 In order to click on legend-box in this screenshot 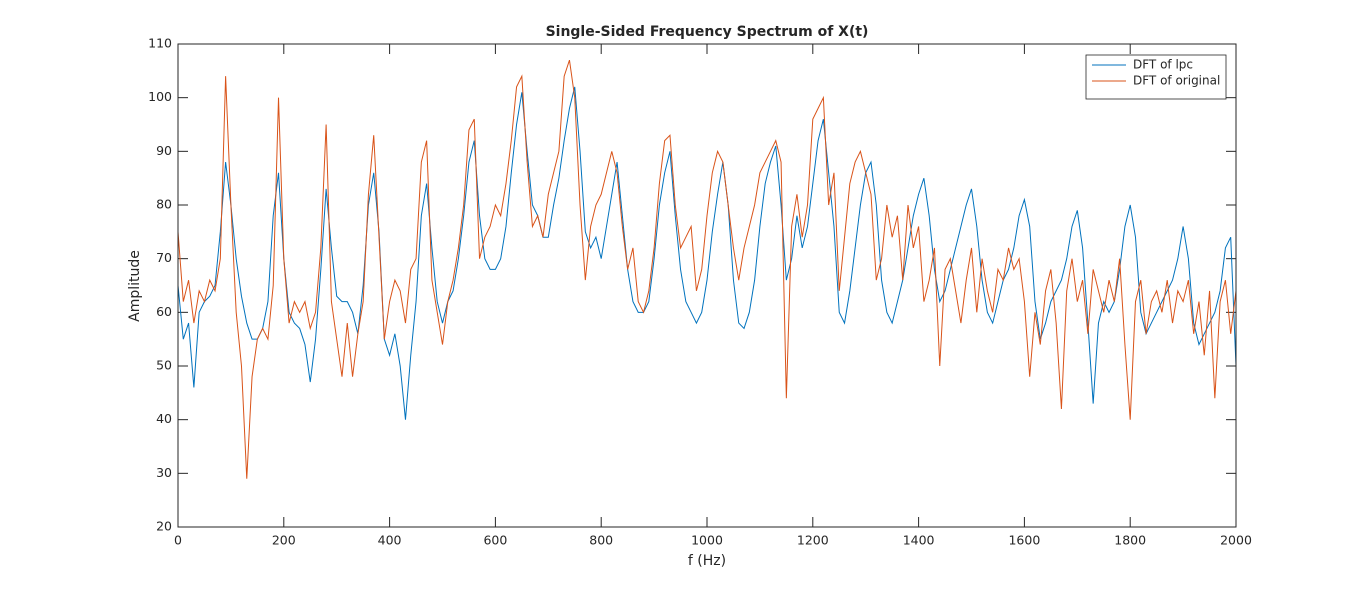, I will do `click(1156, 77)`.